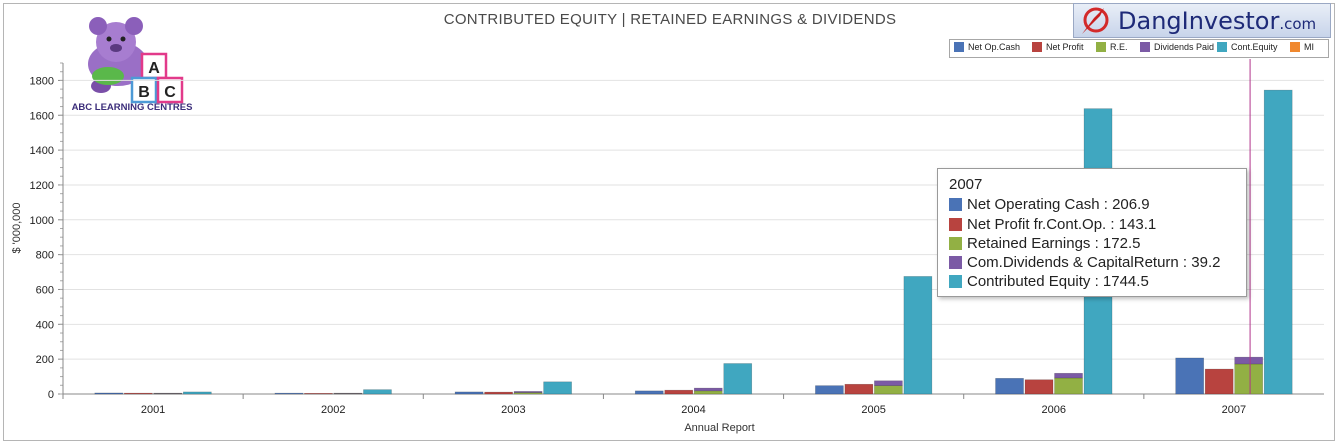 The width and height of the screenshot is (1338, 443). Describe the element at coordinates (1095, 20) in the screenshot. I see `compass-icon` at that location.